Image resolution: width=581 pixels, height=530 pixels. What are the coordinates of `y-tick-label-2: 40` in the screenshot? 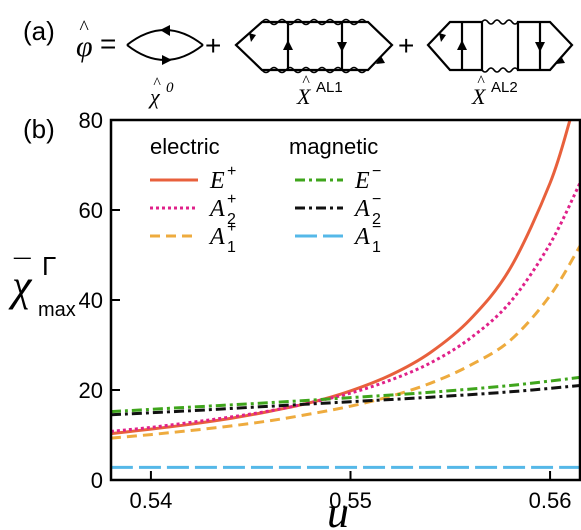 It's located at (91, 300).